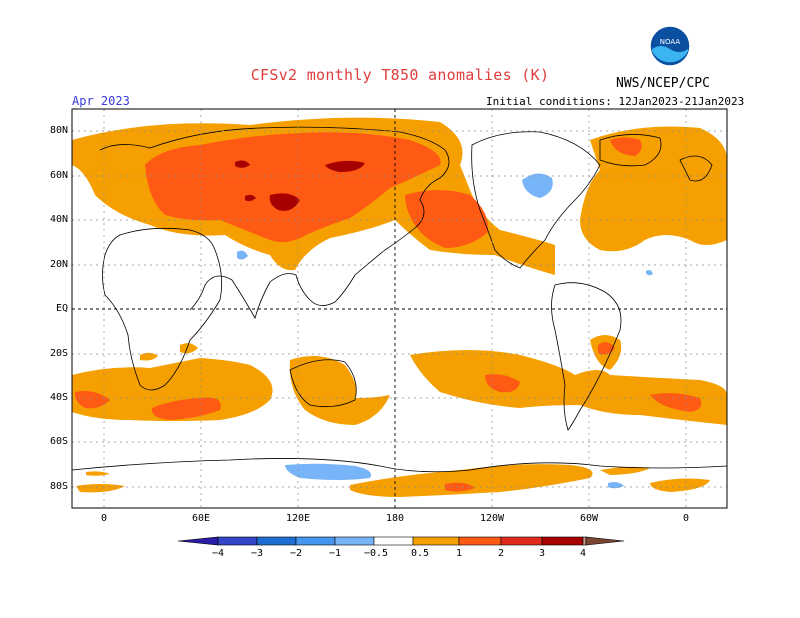 This screenshot has height=618, width=800. Describe the element at coordinates (101, 101) in the screenshot. I see `forecast-period: Apr 2023` at that location.